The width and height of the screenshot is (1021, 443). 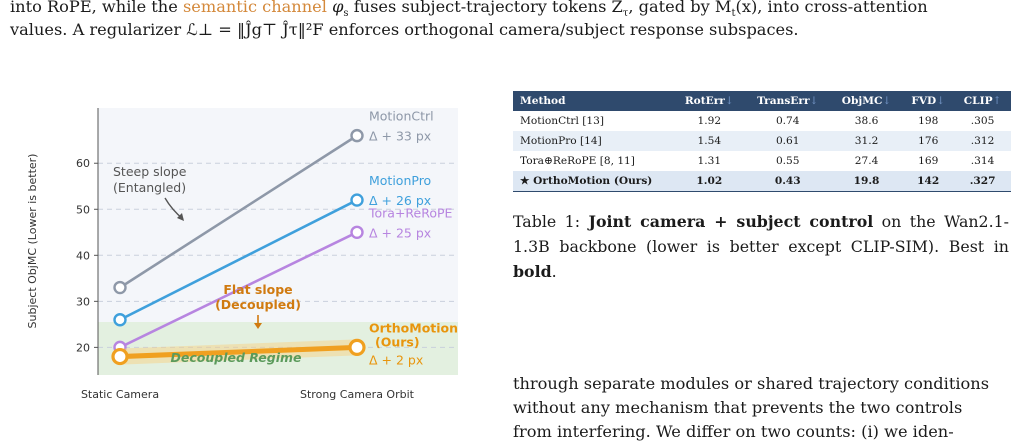 What do you see at coordinates (543, 101) in the screenshot?
I see `header-method-label: Method` at bounding box center [543, 101].